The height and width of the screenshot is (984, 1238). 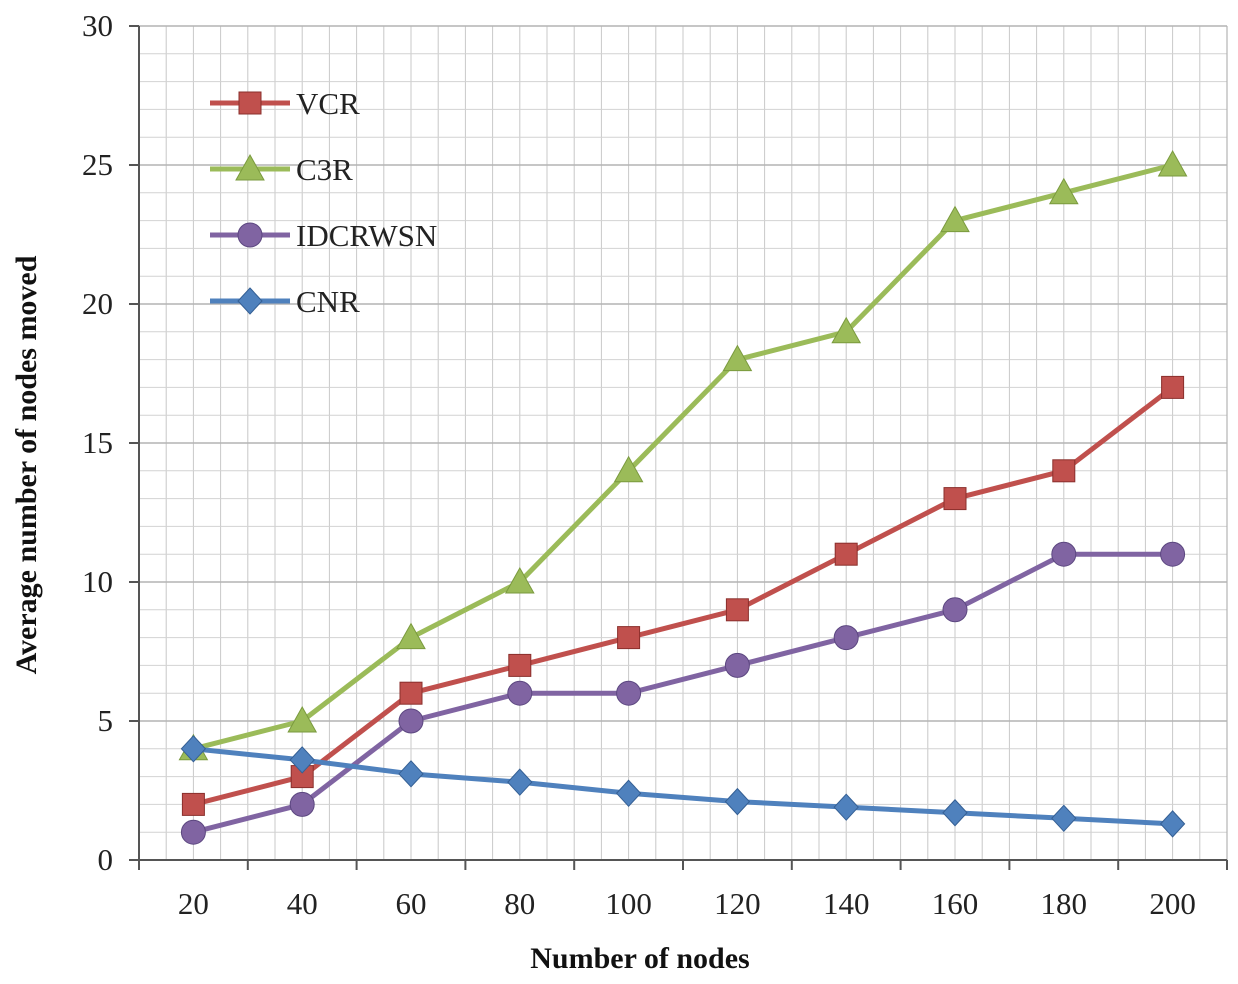 I want to click on x-tick-label: 200, so click(x=1172, y=903).